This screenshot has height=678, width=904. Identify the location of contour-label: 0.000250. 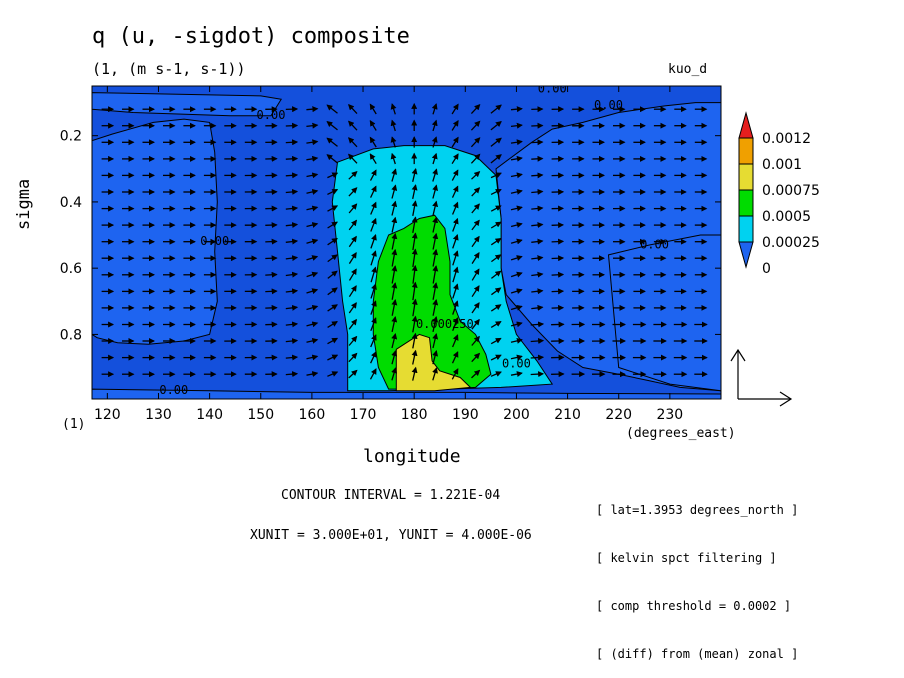
(445, 324).